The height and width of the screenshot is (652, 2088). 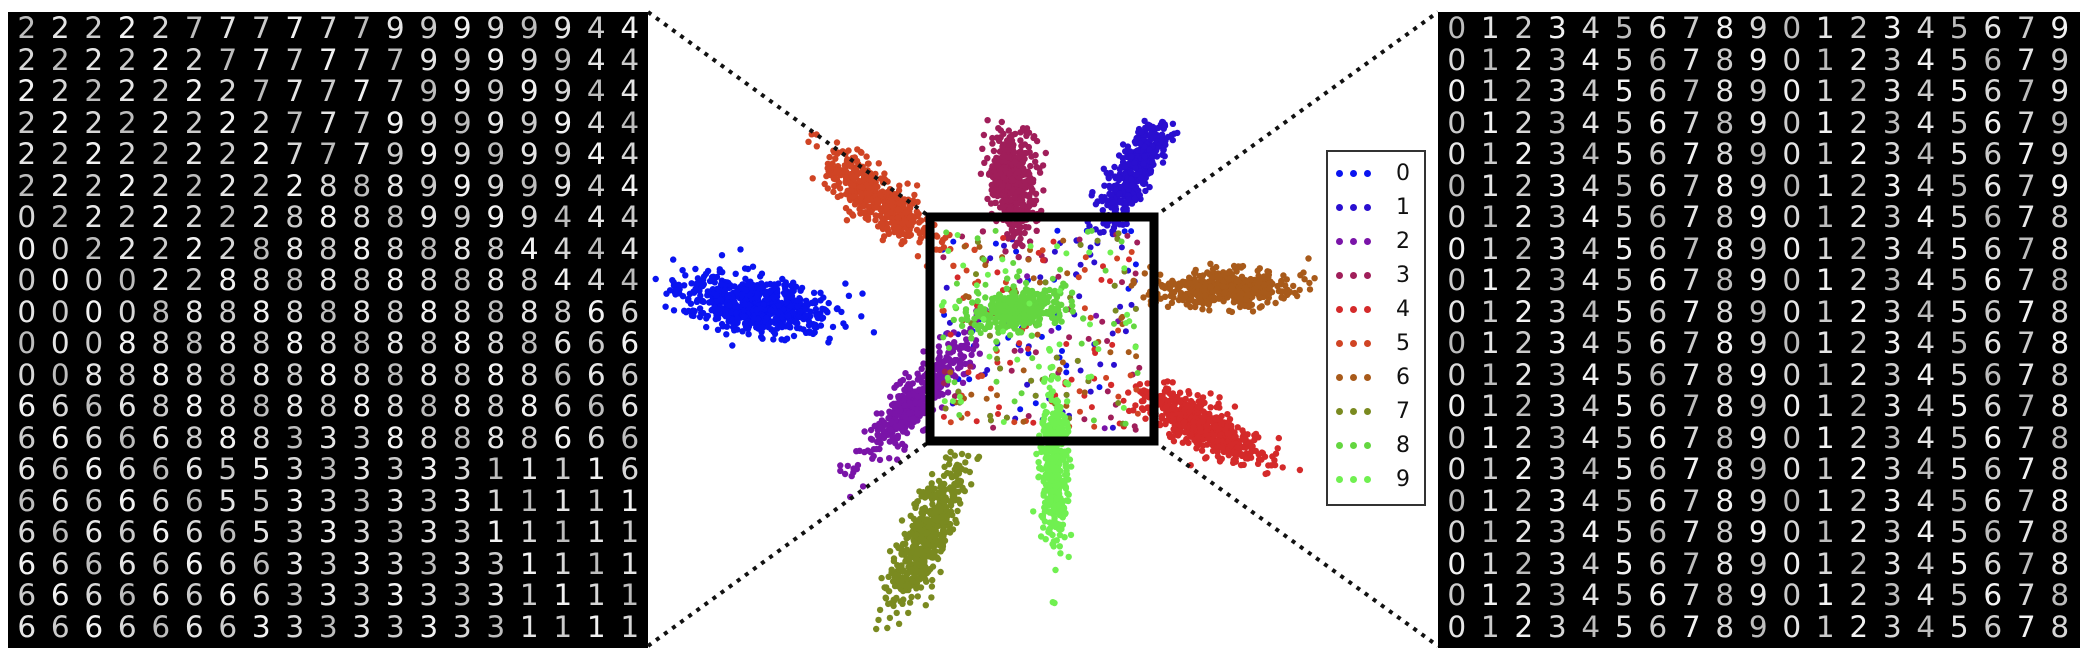 What do you see at coordinates (496, 500) in the screenshot?
I see `digit-cell: 1` at bounding box center [496, 500].